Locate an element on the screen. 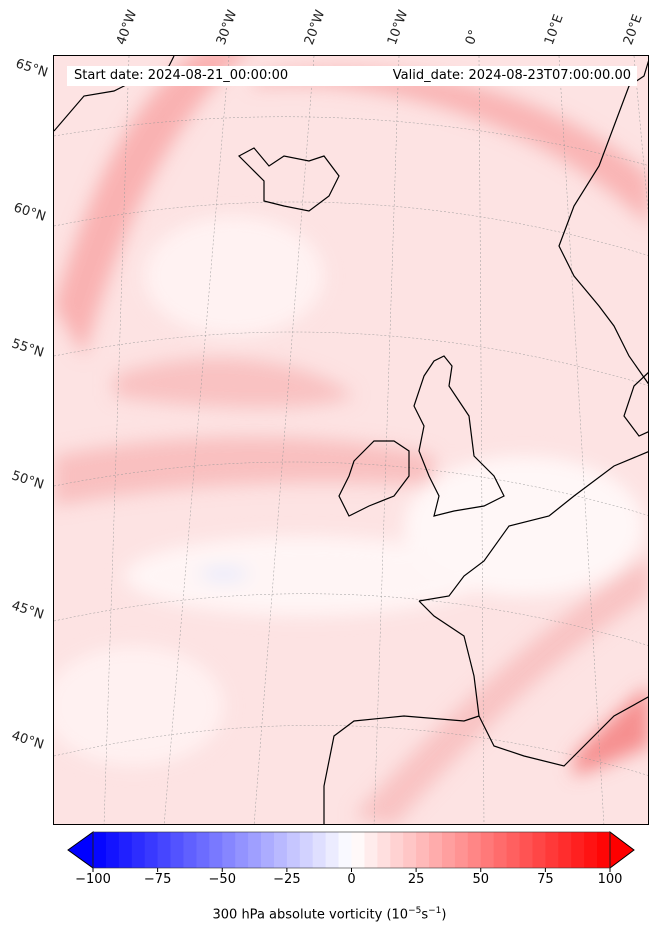 Image resolution: width=659 pixels, height=936 pixels. colorbar-tick-label: −50 is located at coordinates (222, 879).